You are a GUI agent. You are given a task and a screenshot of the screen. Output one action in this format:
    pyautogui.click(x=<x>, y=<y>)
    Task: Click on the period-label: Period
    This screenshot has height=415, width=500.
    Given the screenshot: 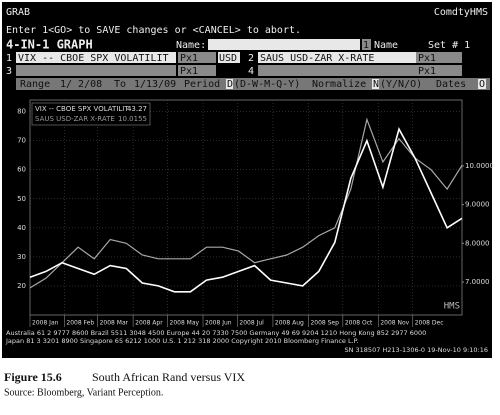 What is the action you would take?
    pyautogui.click(x=202, y=84)
    